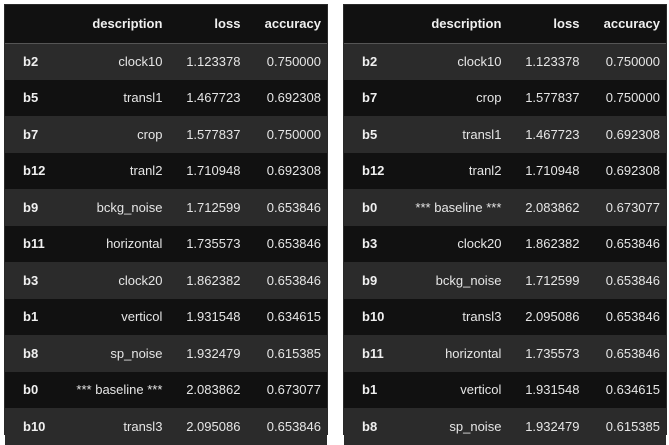  What do you see at coordinates (140, 61) in the screenshot?
I see `description-cell: clock10` at bounding box center [140, 61].